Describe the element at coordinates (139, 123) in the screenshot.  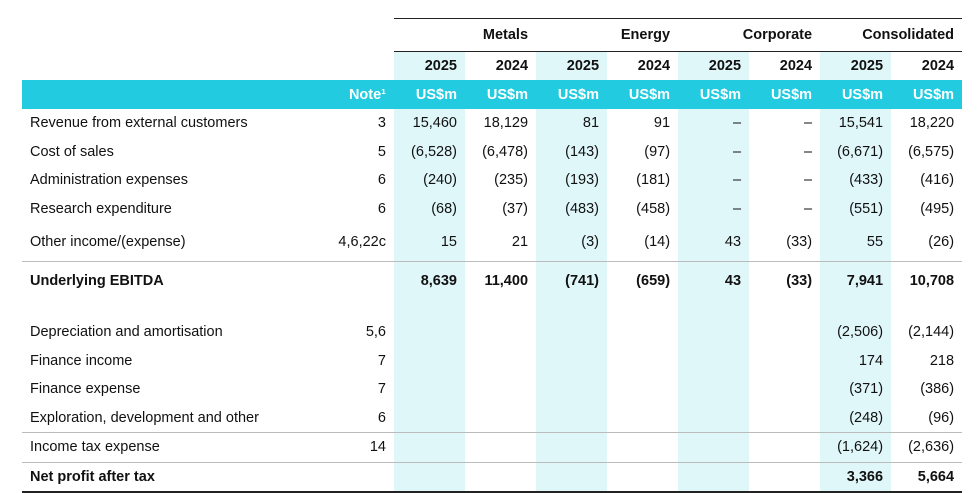
I see `row-label: Revenue from external customers` at that location.